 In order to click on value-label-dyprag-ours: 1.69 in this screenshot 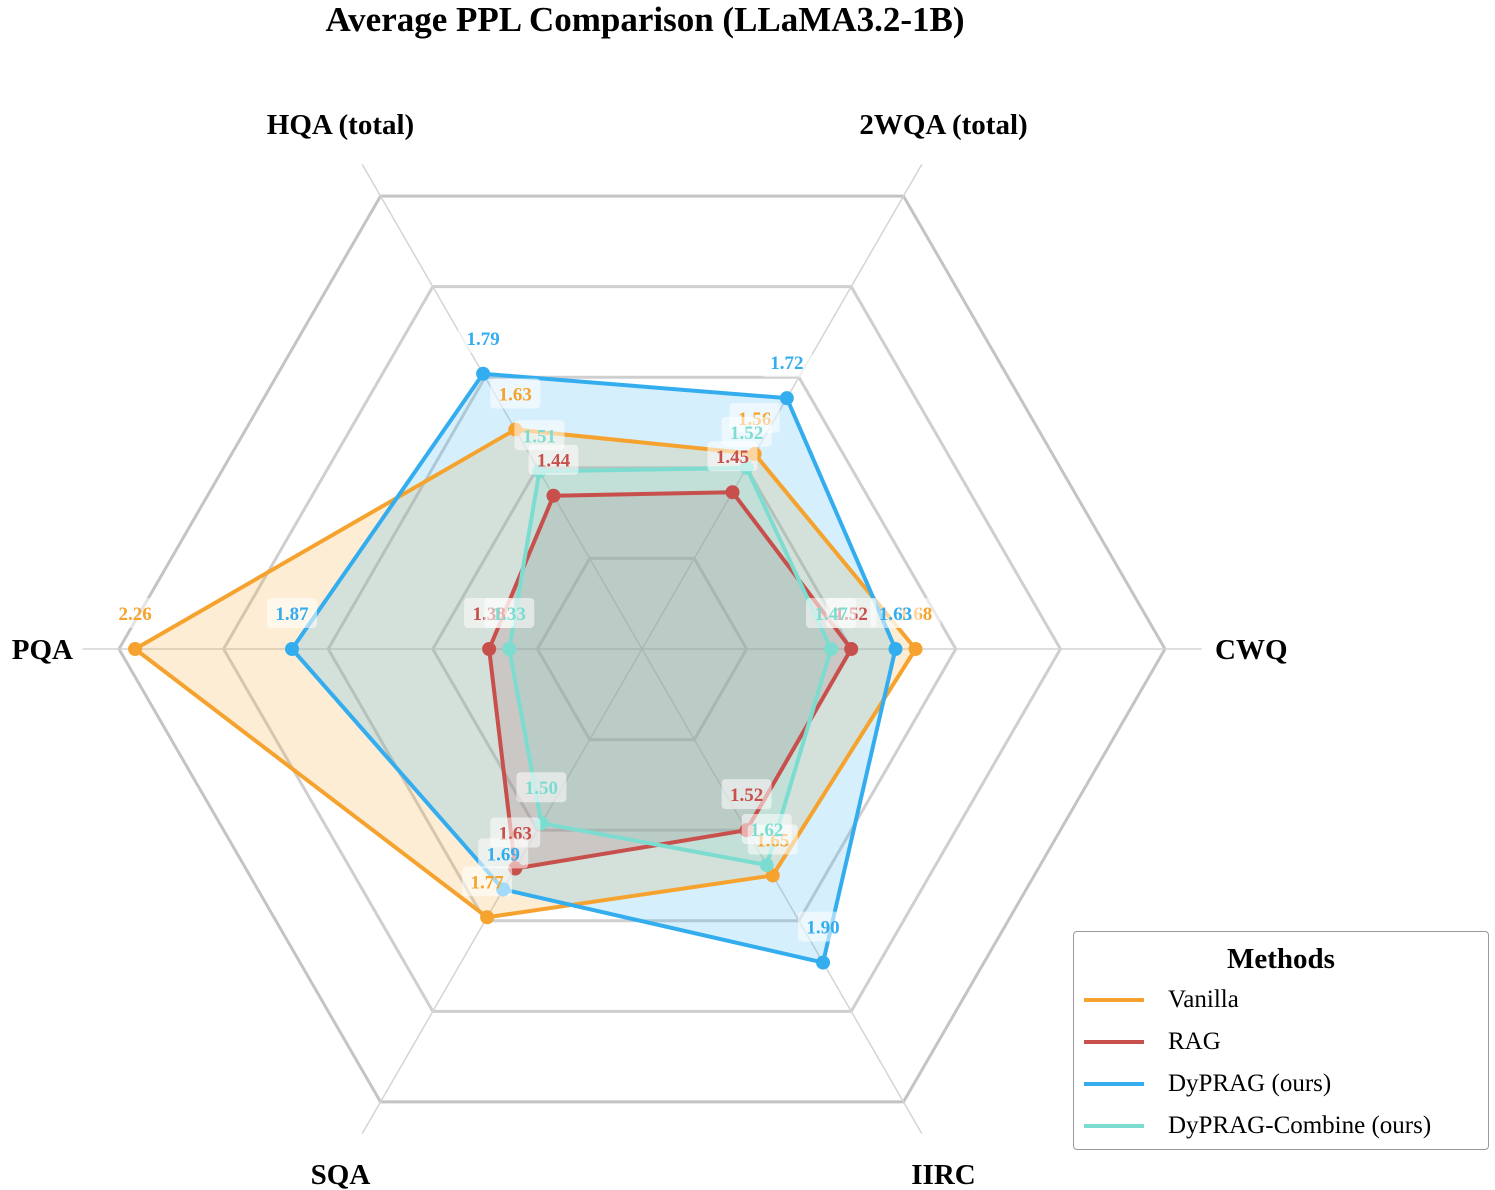, I will do `click(503, 853)`.